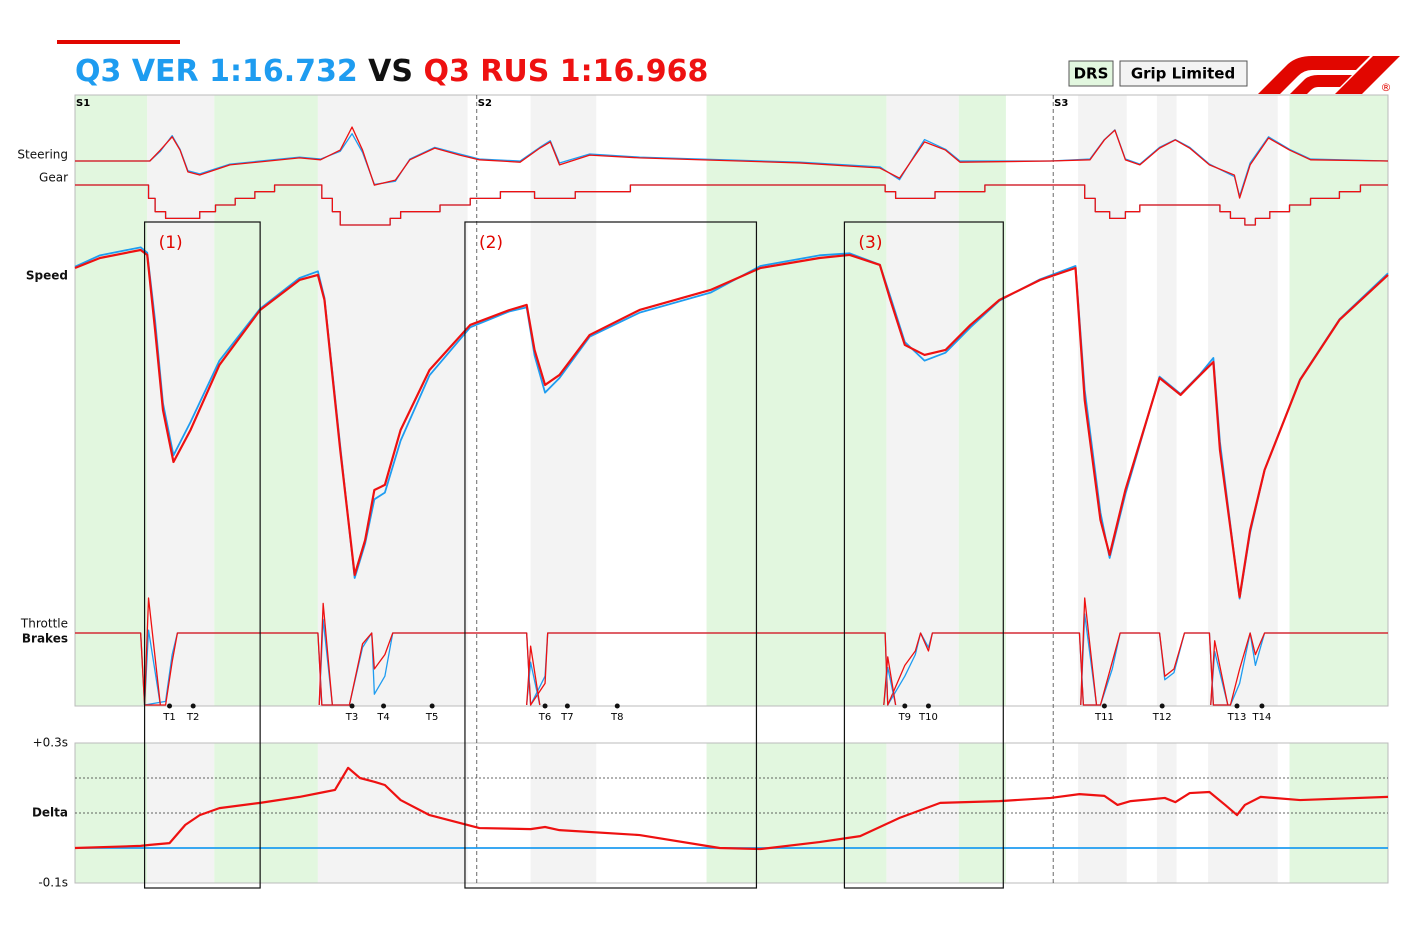 This screenshot has height=938, width=1419. I want to click on channel-label: Gear, so click(53, 178).